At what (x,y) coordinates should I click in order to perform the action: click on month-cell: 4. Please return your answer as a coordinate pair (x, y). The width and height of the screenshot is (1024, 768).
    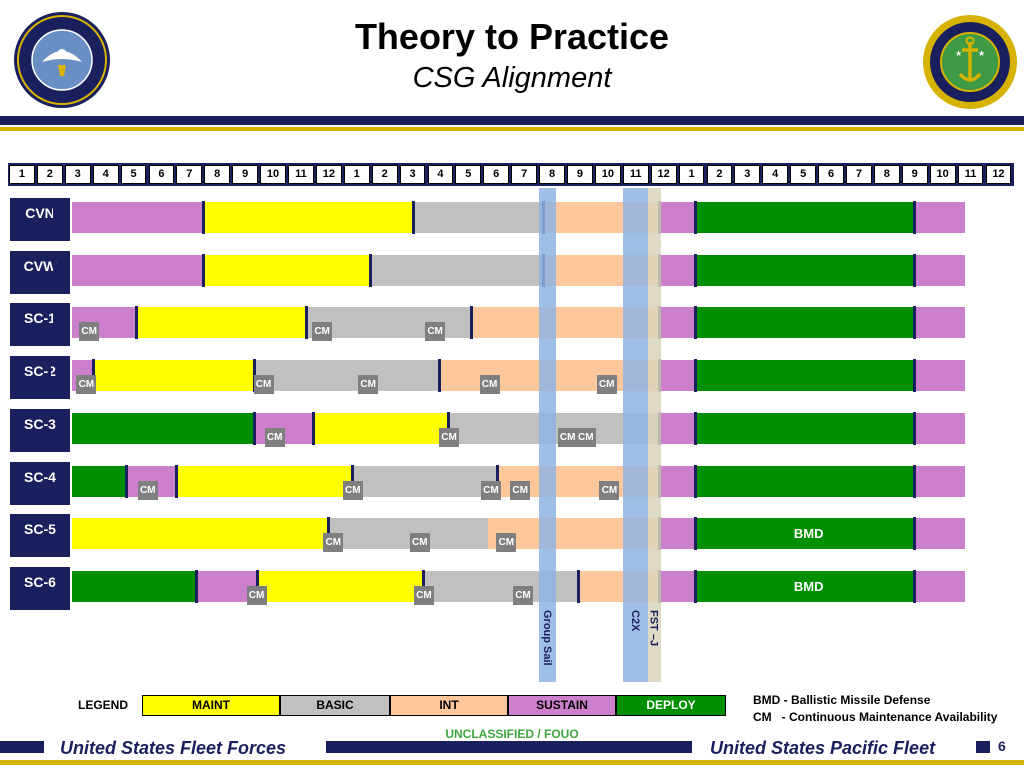
    Looking at the image, I should click on (775, 174).